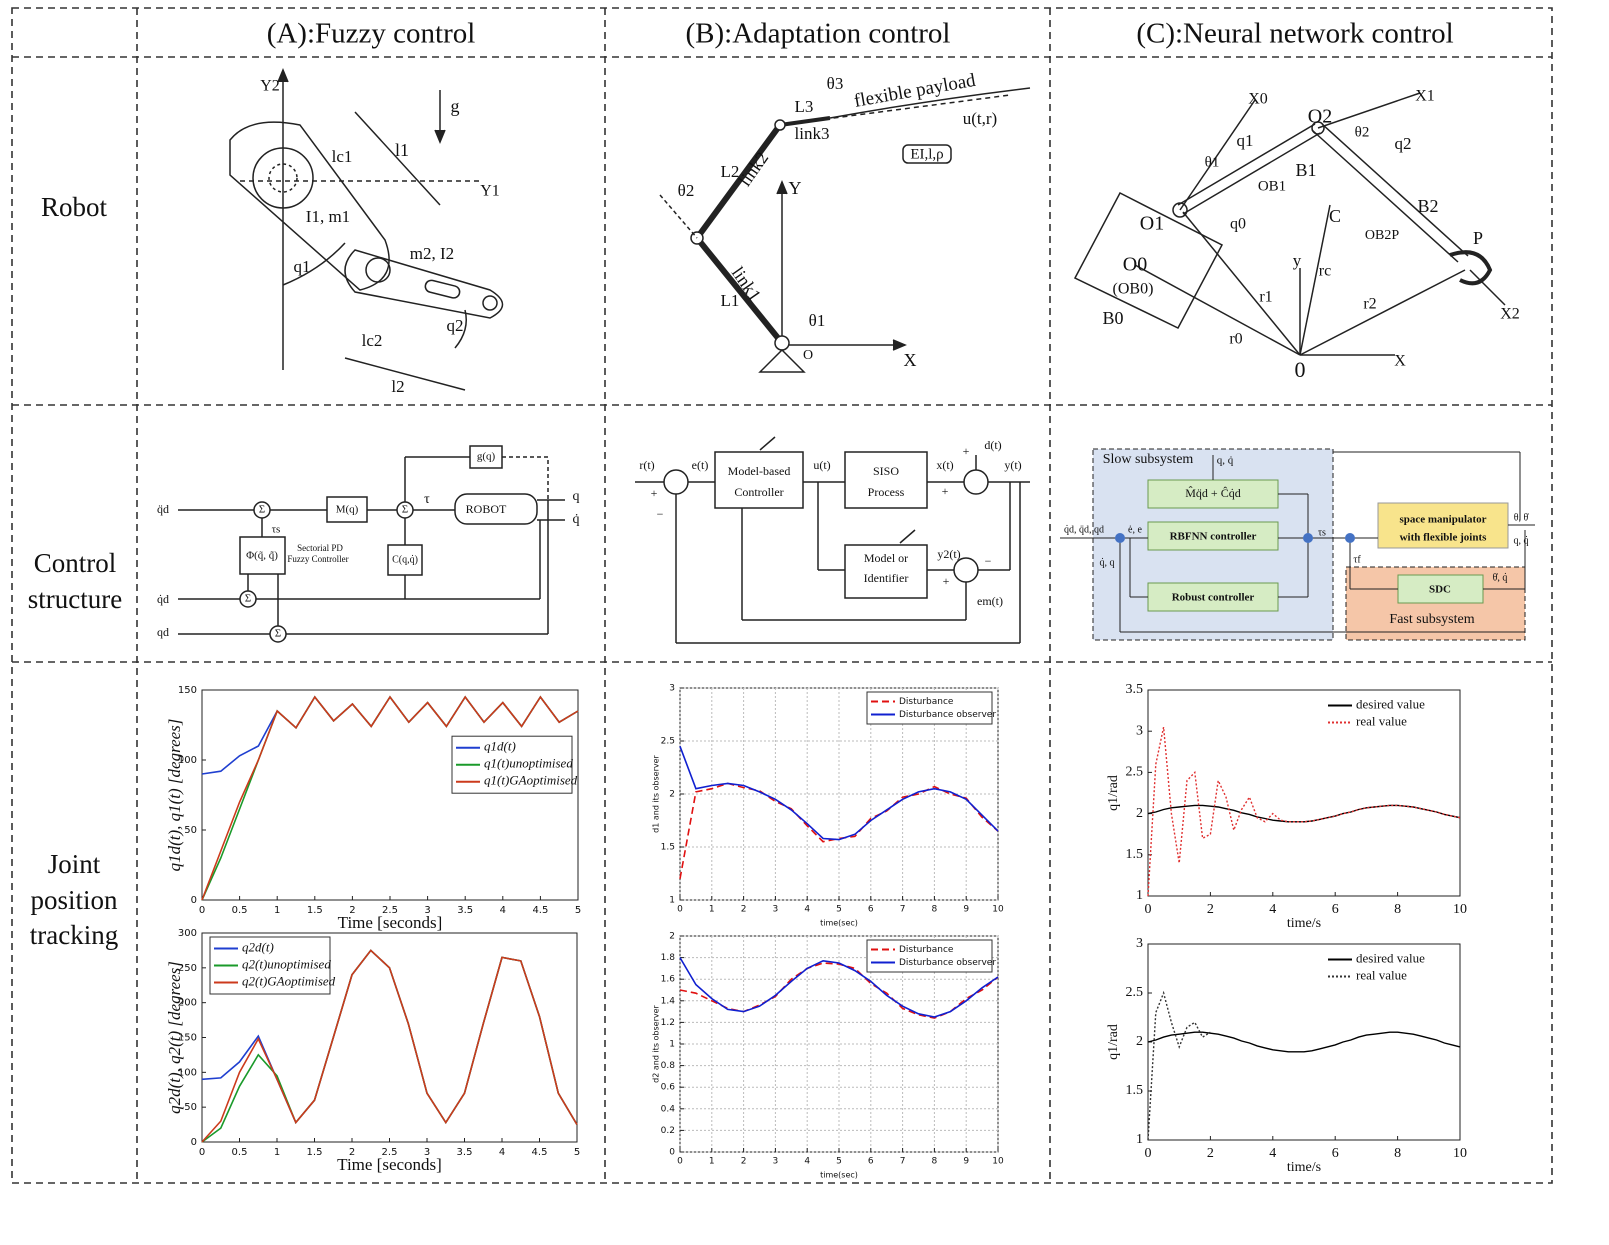 Image resolution: width=1609 pixels, height=1245 pixels. What do you see at coordinates (328, 216) in the screenshot?
I see `diagram-label: I1, m1` at bounding box center [328, 216].